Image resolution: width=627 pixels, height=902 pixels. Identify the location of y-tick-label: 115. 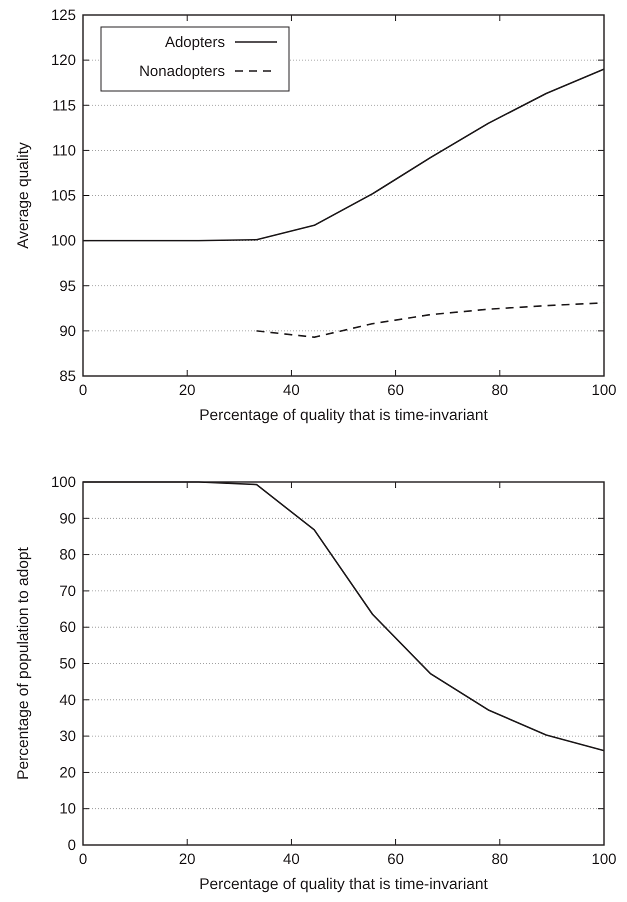
(64, 105).